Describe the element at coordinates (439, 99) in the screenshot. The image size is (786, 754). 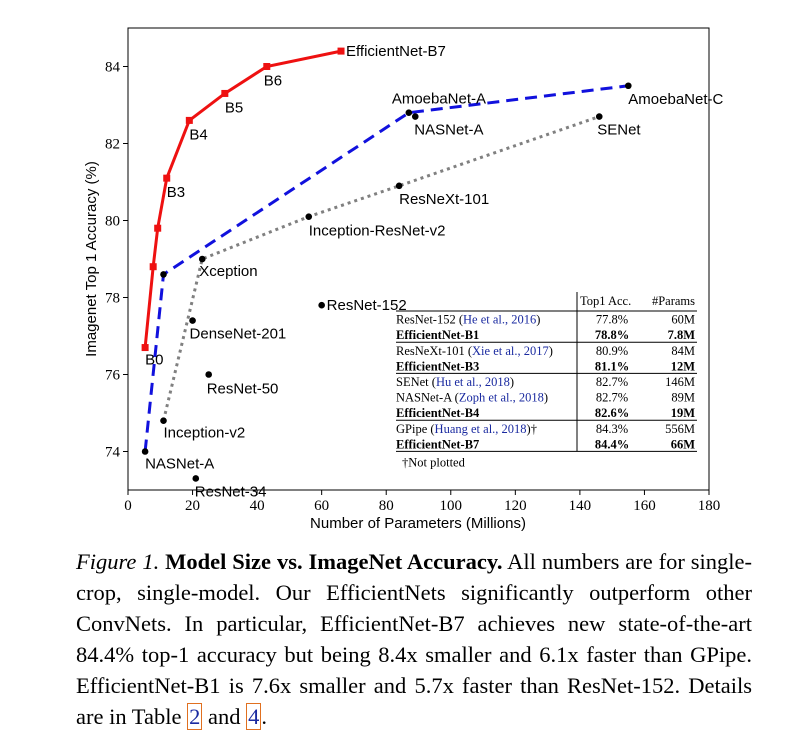
I see `point-label: AmoebaNet-A` at that location.